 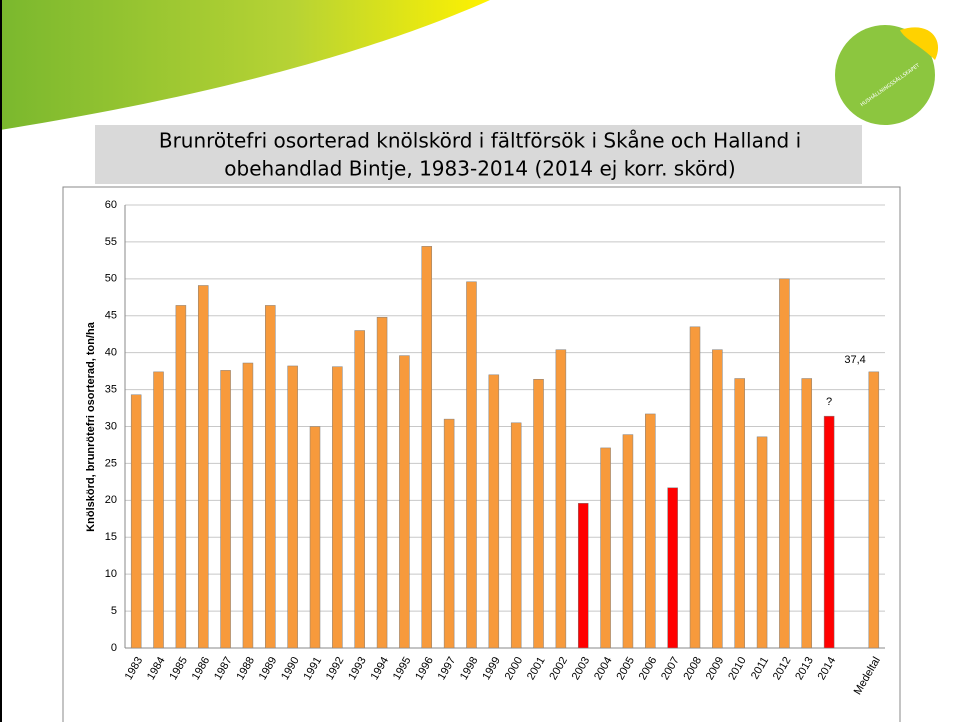 What do you see at coordinates (91, 426) in the screenshot?
I see `y-axis-label: Knölskörd, brunrötefri osorterad, ton/ha` at bounding box center [91, 426].